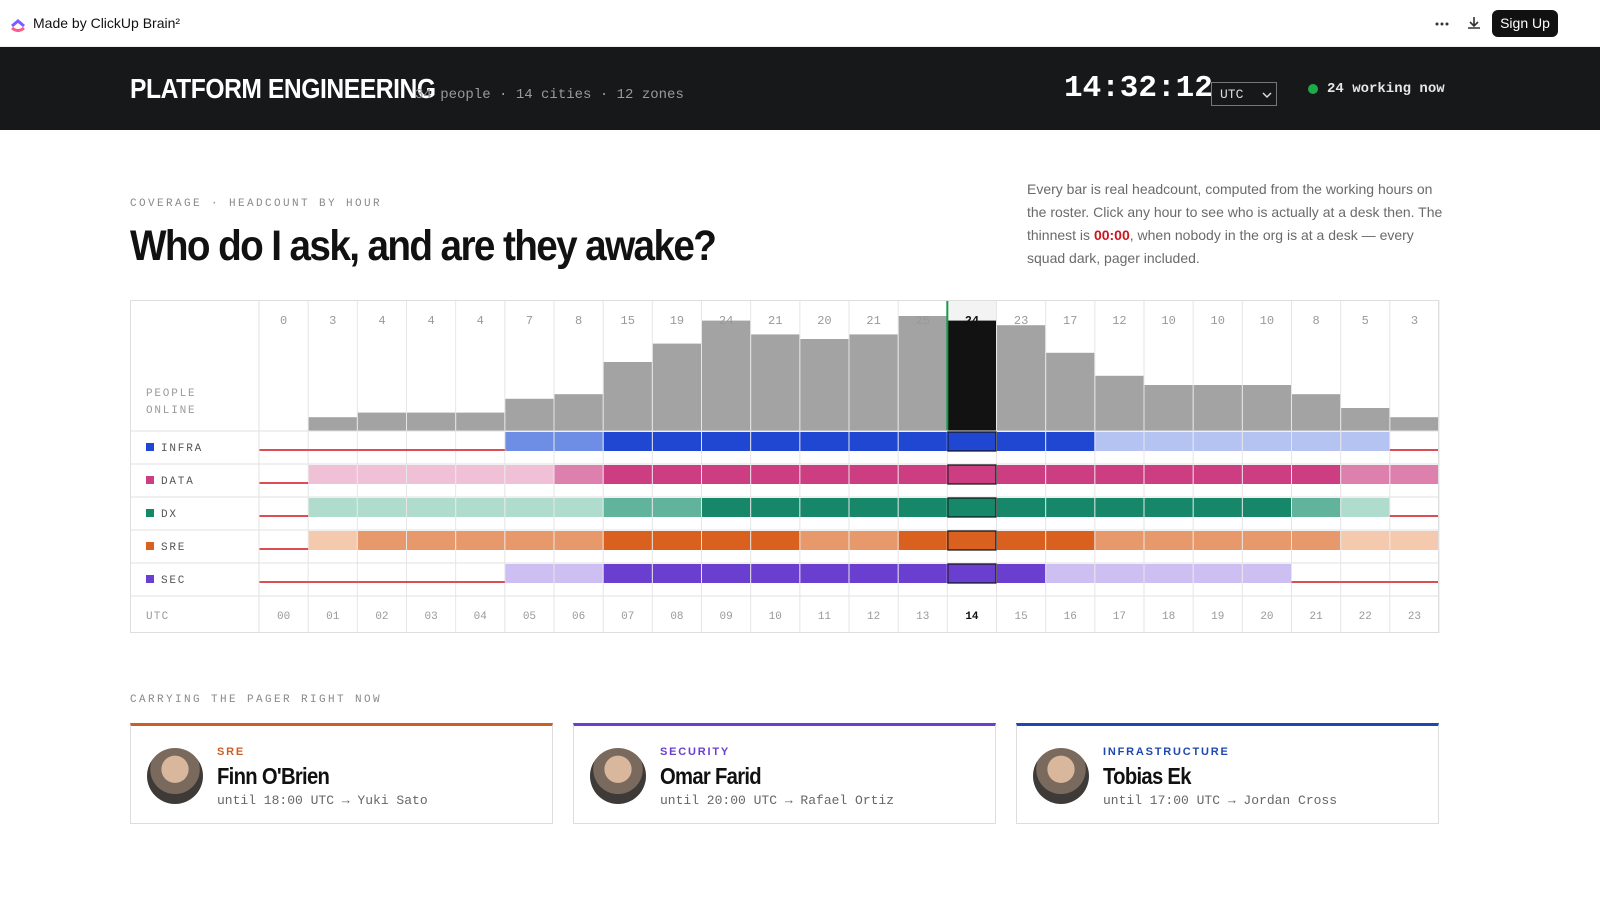  I want to click on y-label: PEOPLE ONLINE, so click(171, 402).